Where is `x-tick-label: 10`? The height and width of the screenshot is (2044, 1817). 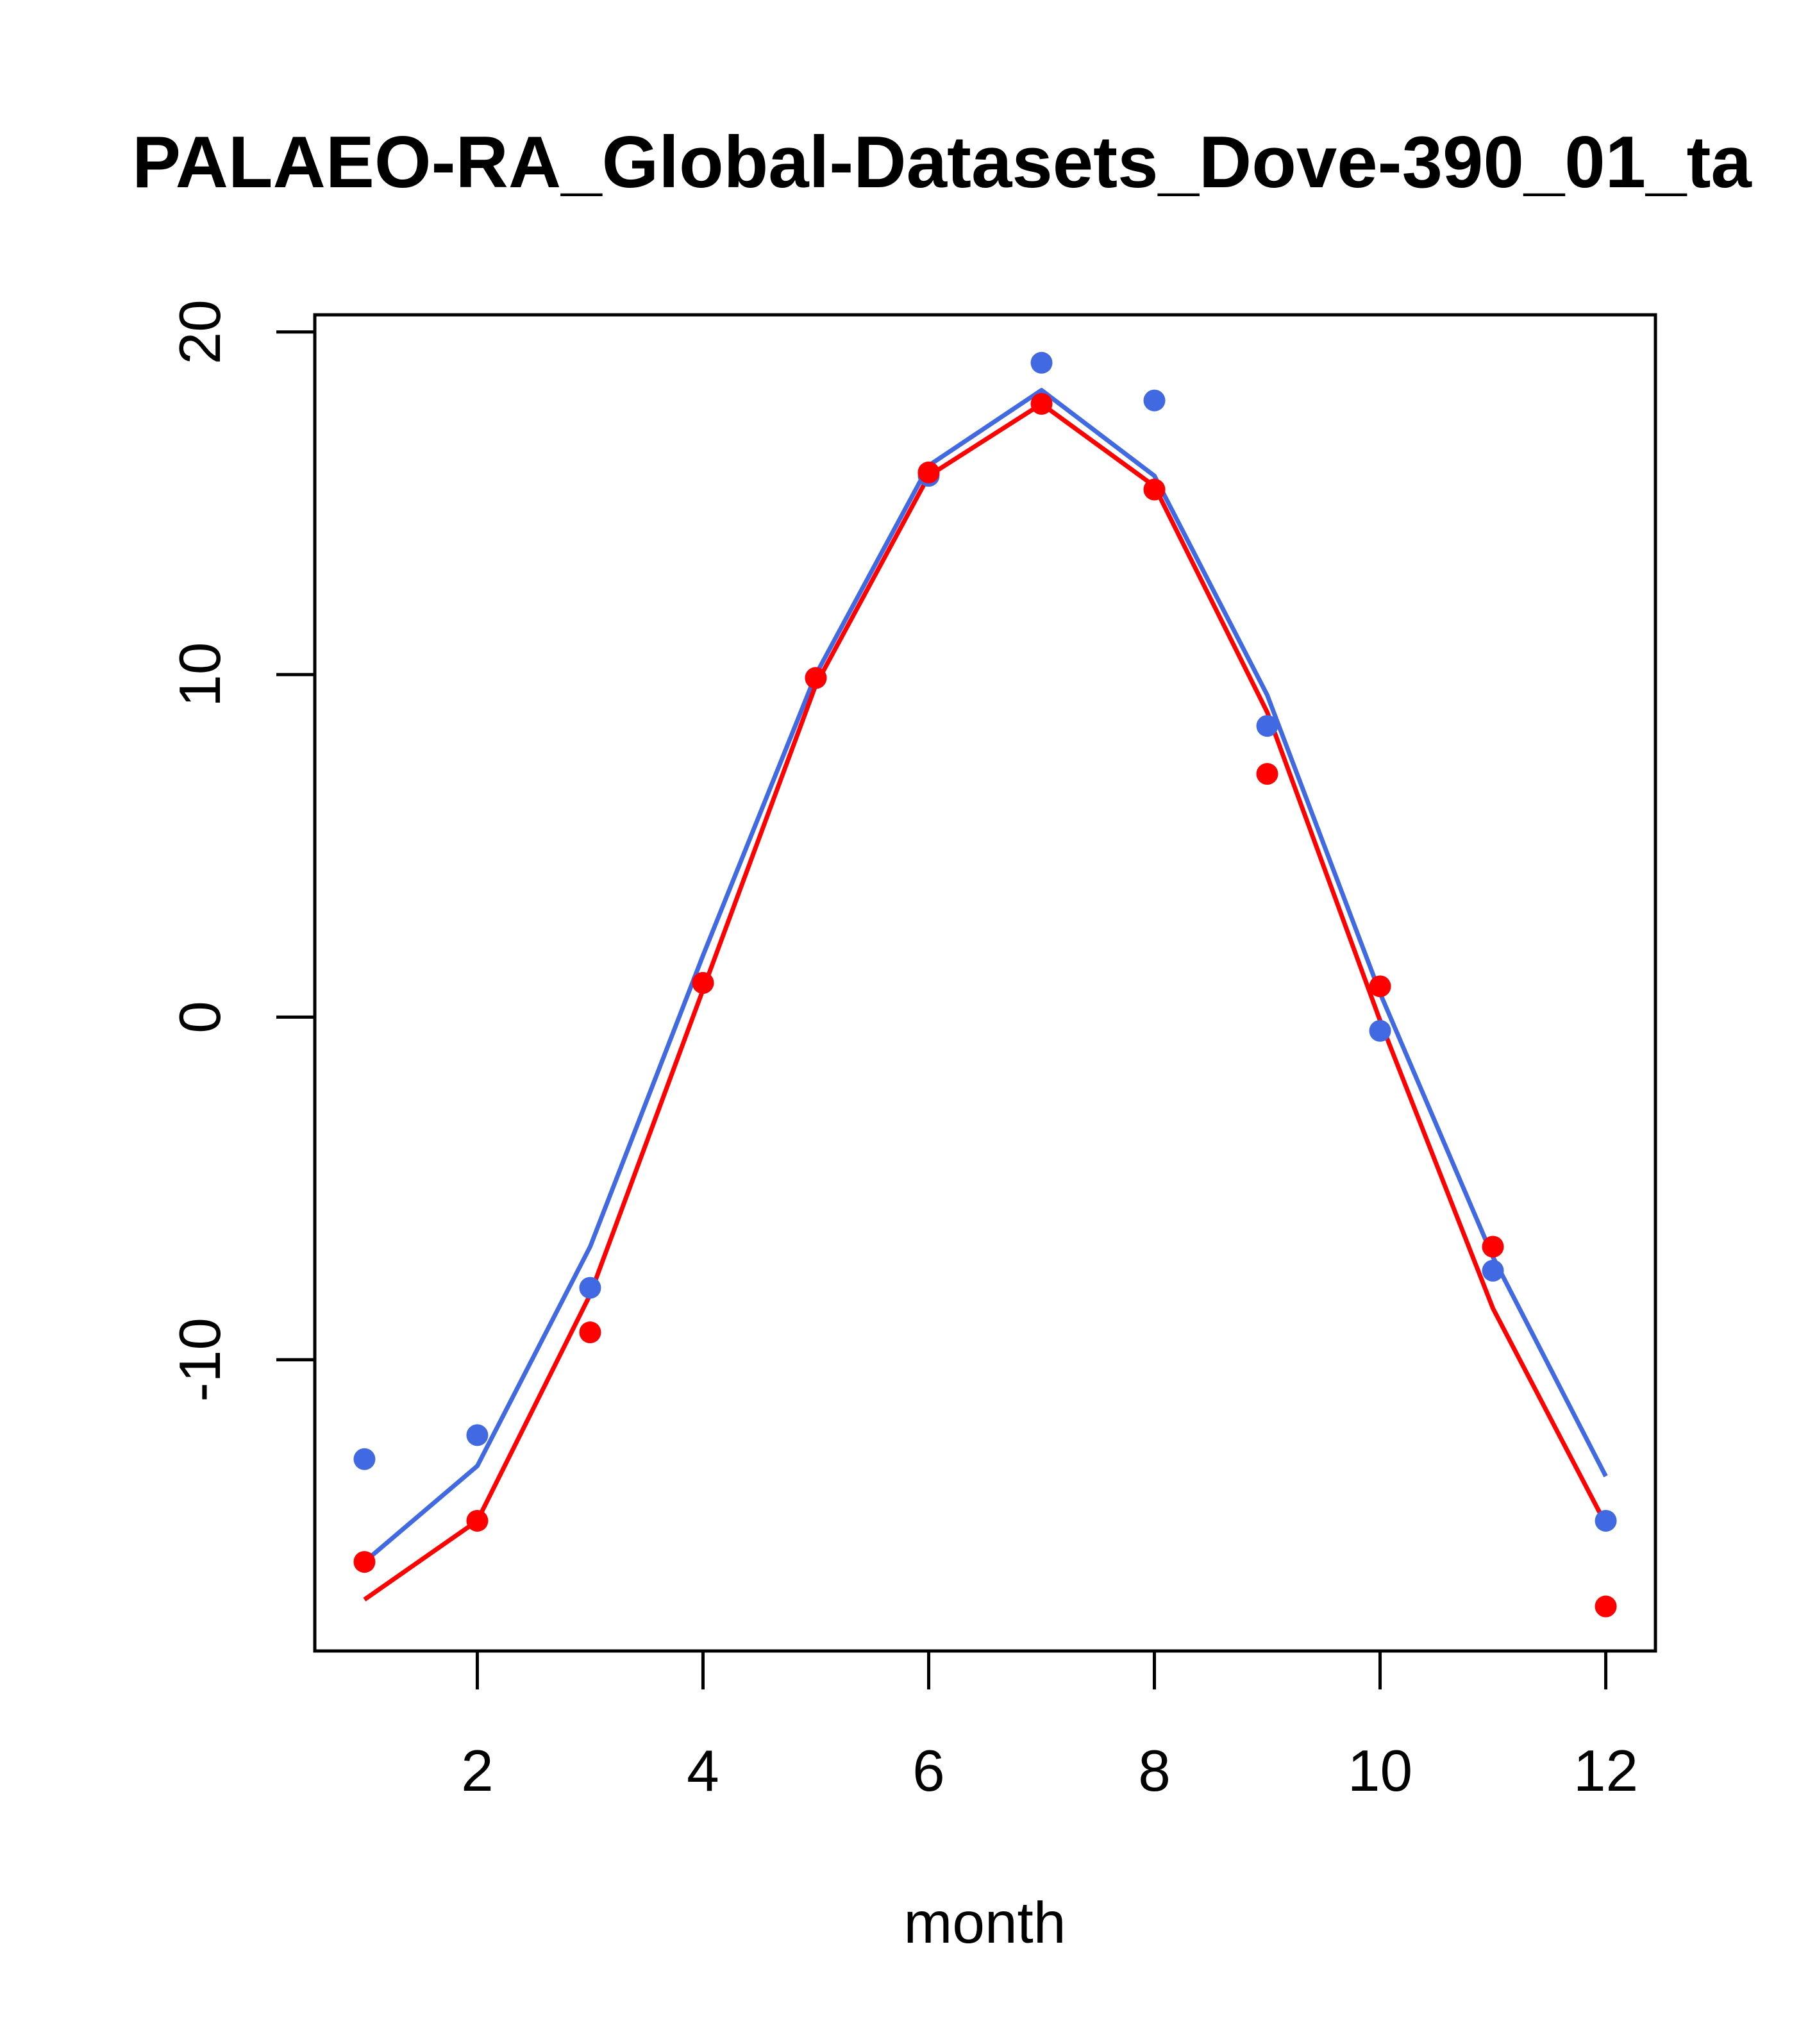
x-tick-label: 10 is located at coordinates (1380, 1772).